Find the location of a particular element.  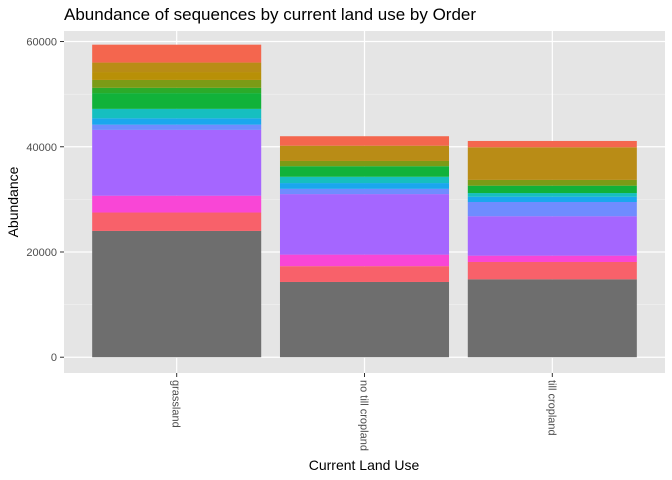

x-axis-title: Current Land Use is located at coordinates (364, 465).